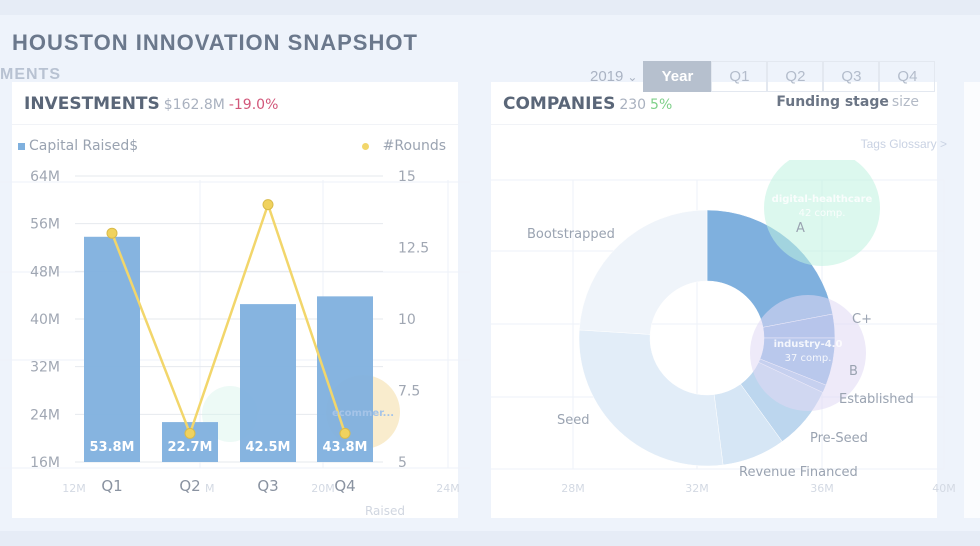 The image size is (980, 546). I want to click on bar-q3, so click(268, 383).